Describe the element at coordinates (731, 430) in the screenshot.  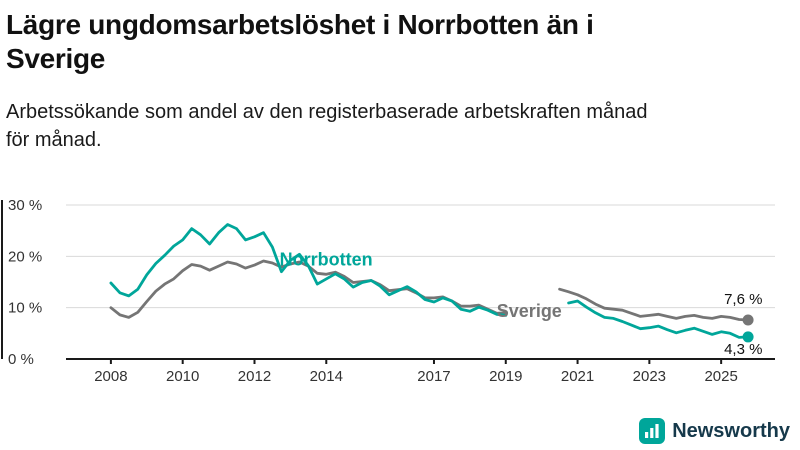
I see `brand-name: Newsworthy` at that location.